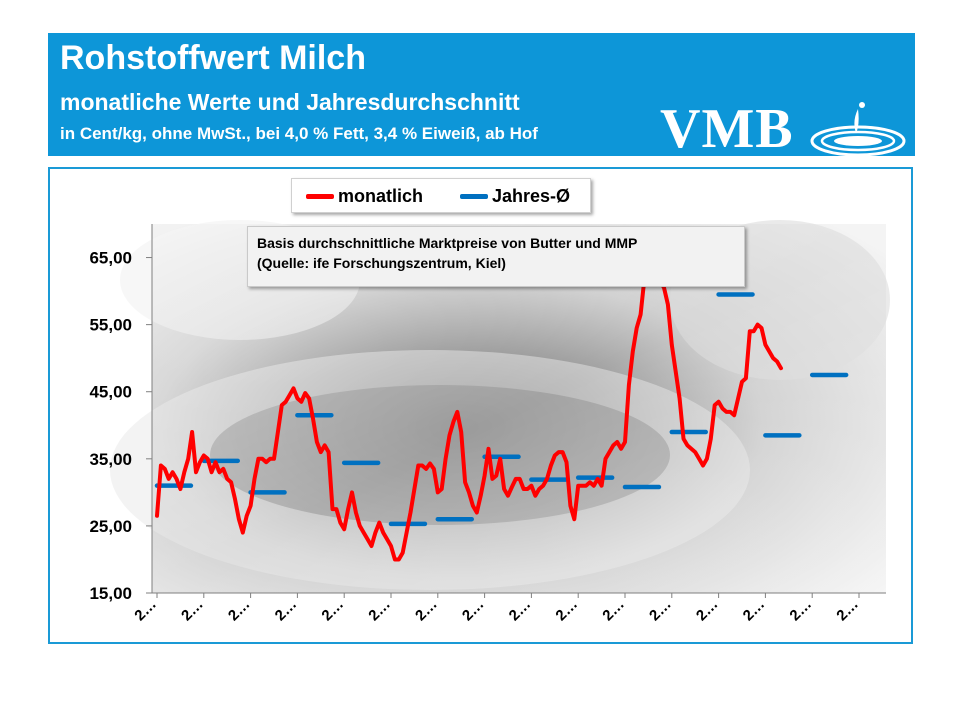  What do you see at coordinates (381, 195) in the screenshot?
I see `legend-label-monatlich: monatlich` at bounding box center [381, 195].